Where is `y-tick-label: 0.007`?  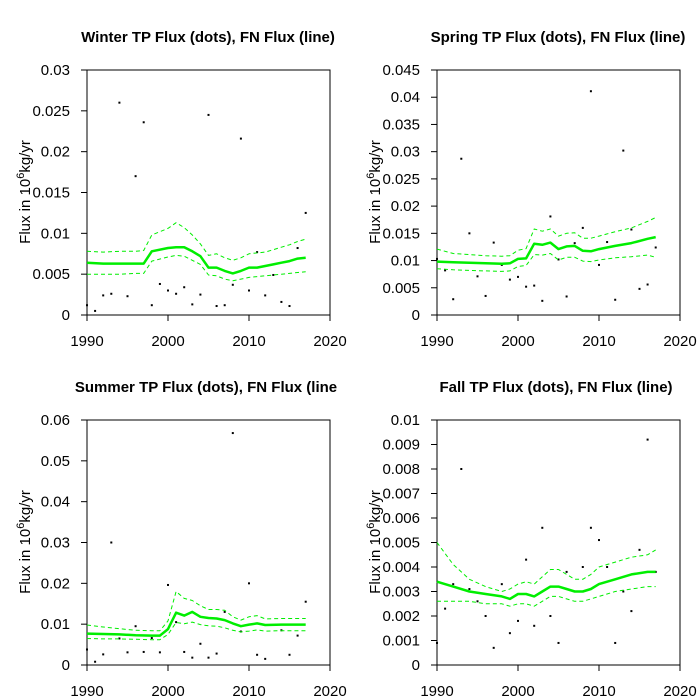 y-tick-label: 0.007 is located at coordinates (401, 494).